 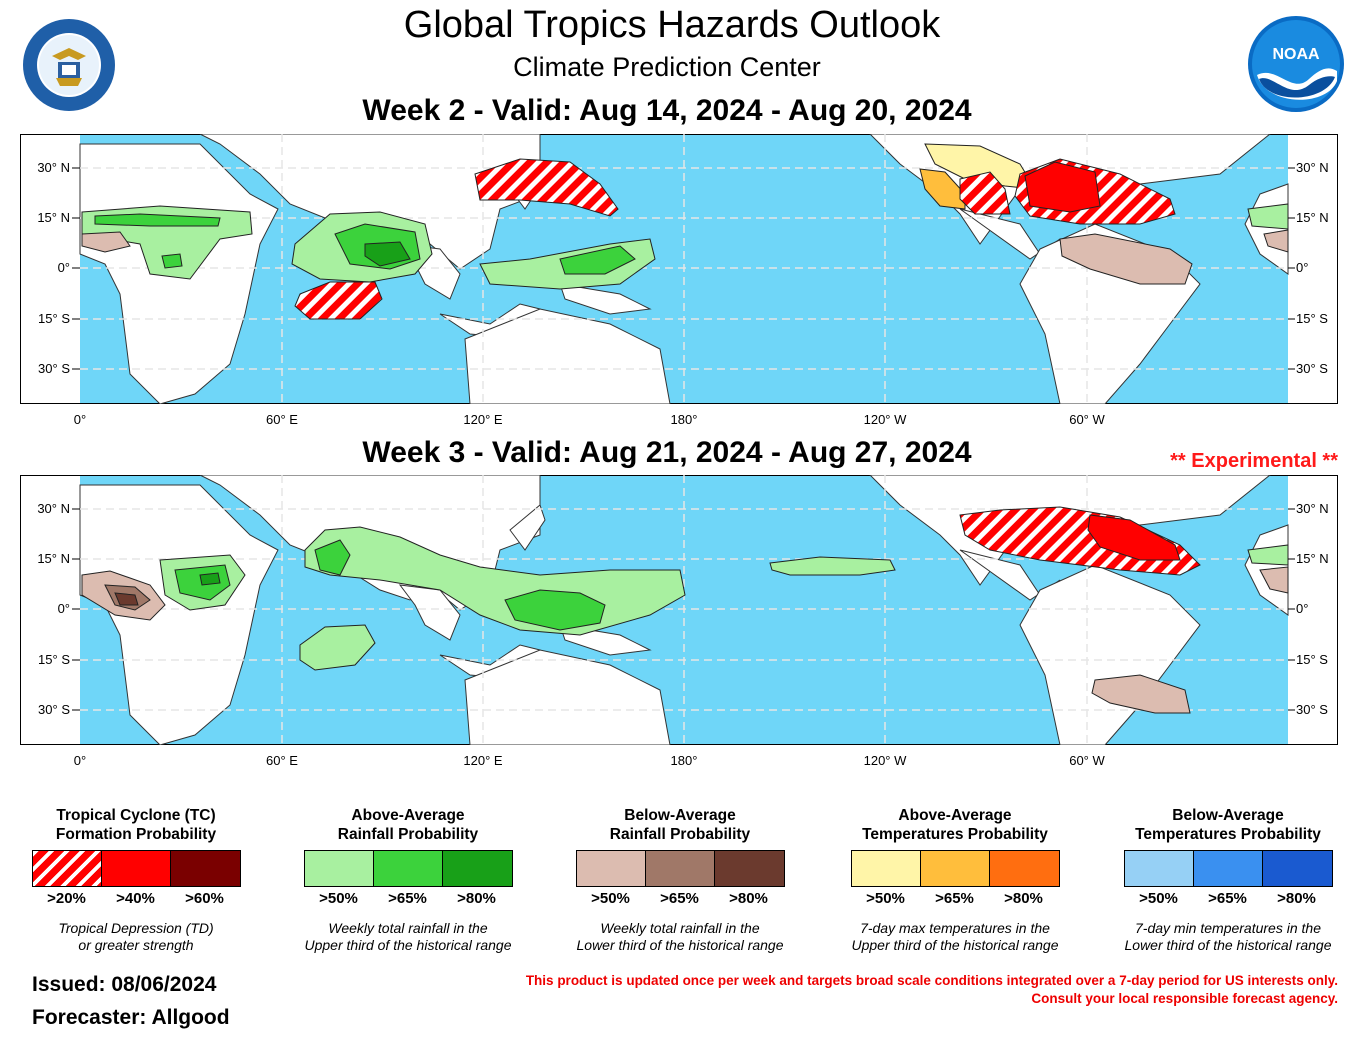 What do you see at coordinates (106, 242) in the screenshot?
I see `below-rain-50-africa-w` at bounding box center [106, 242].